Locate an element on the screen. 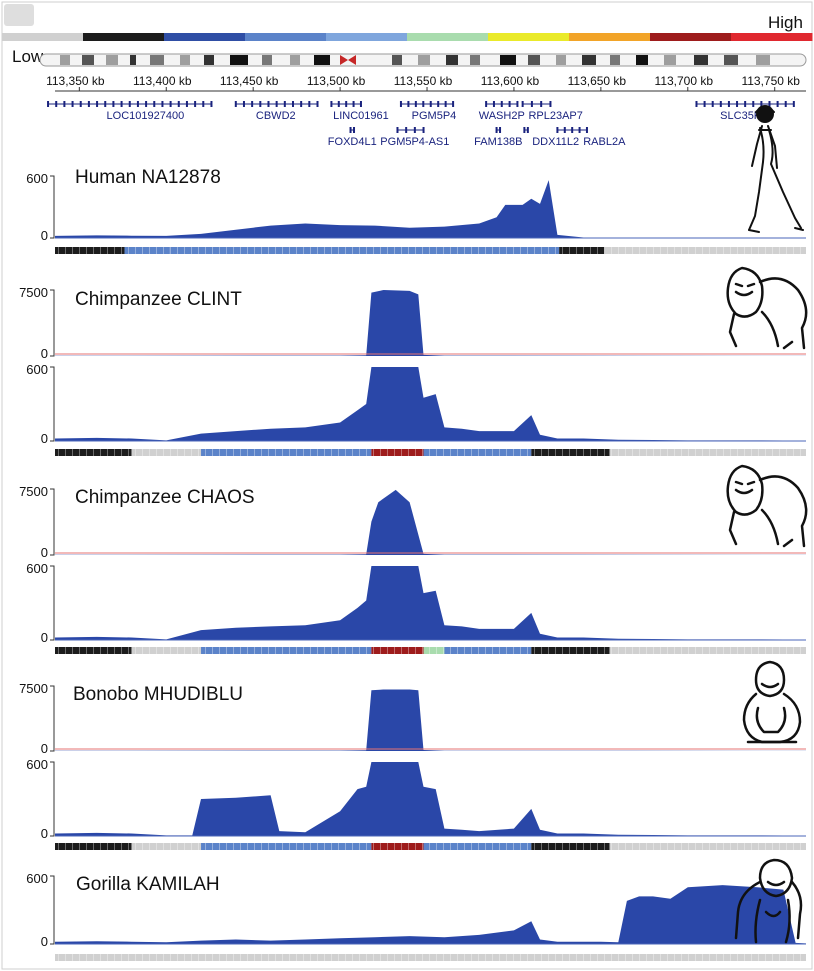  y-axis-bracket is located at coordinates (52, 323).